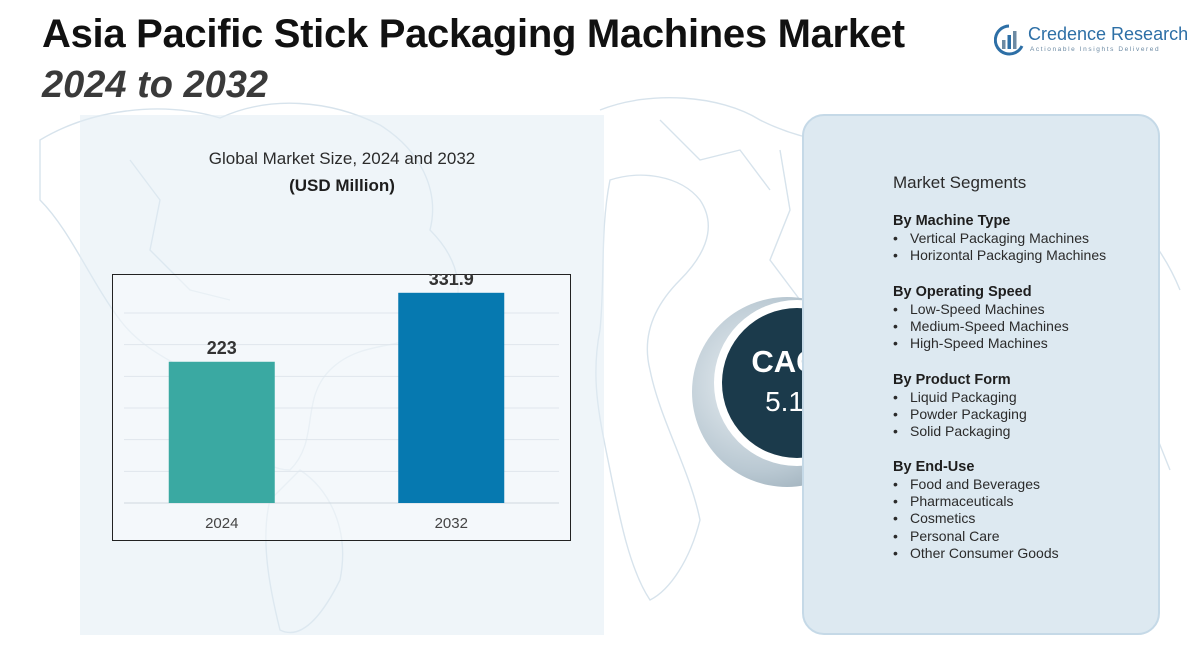 This screenshot has width=1201, height=650. What do you see at coordinates (221, 523) in the screenshot?
I see `category-label-2024: 2024` at bounding box center [221, 523].